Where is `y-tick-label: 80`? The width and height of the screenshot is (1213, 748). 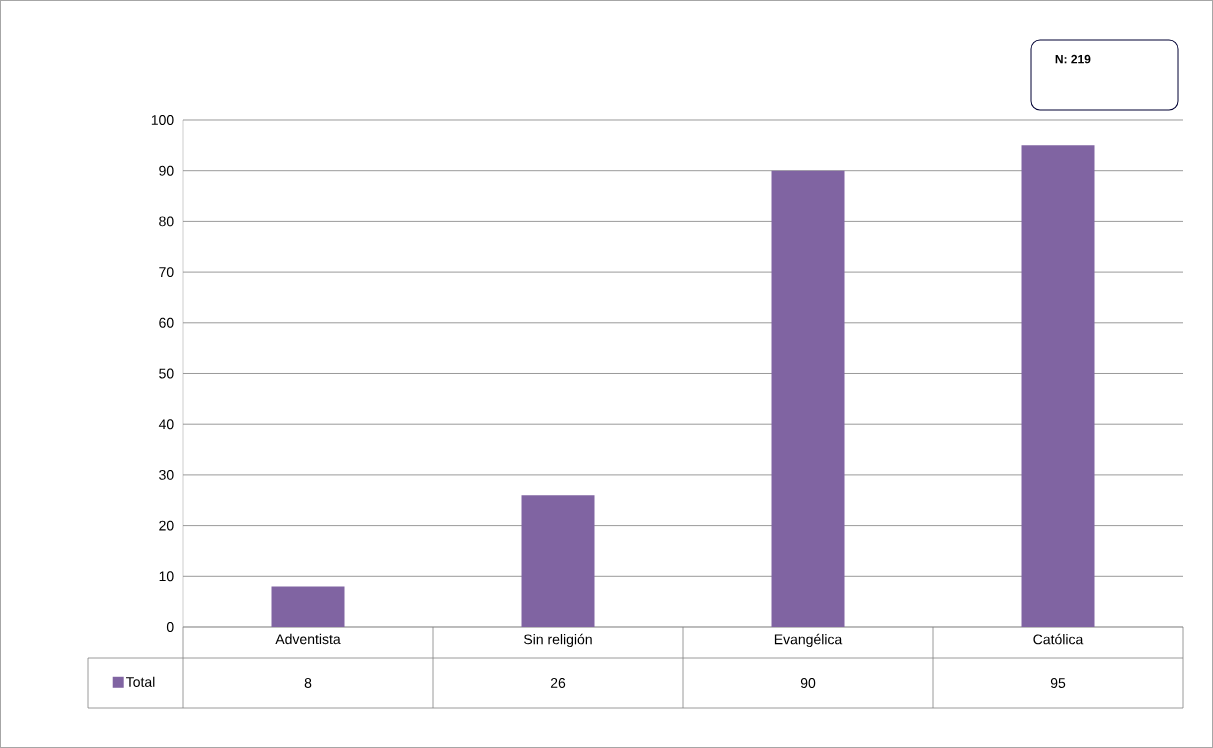 y-tick-label: 80 is located at coordinates (166, 221).